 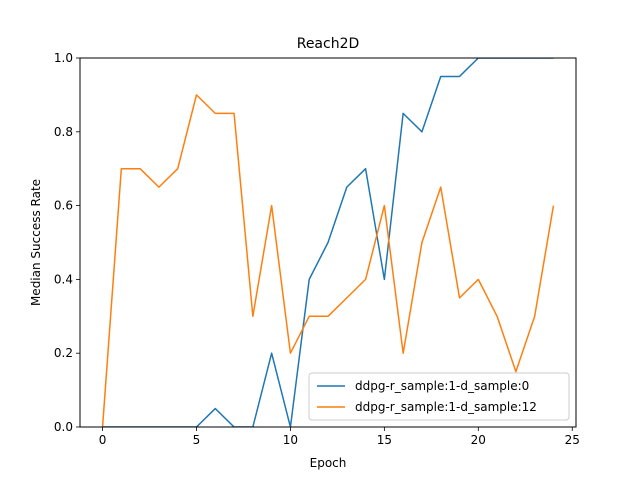 I want to click on legend-label-series-0: ddpg-r_sample:1-d_sample:0, so click(x=442, y=386).